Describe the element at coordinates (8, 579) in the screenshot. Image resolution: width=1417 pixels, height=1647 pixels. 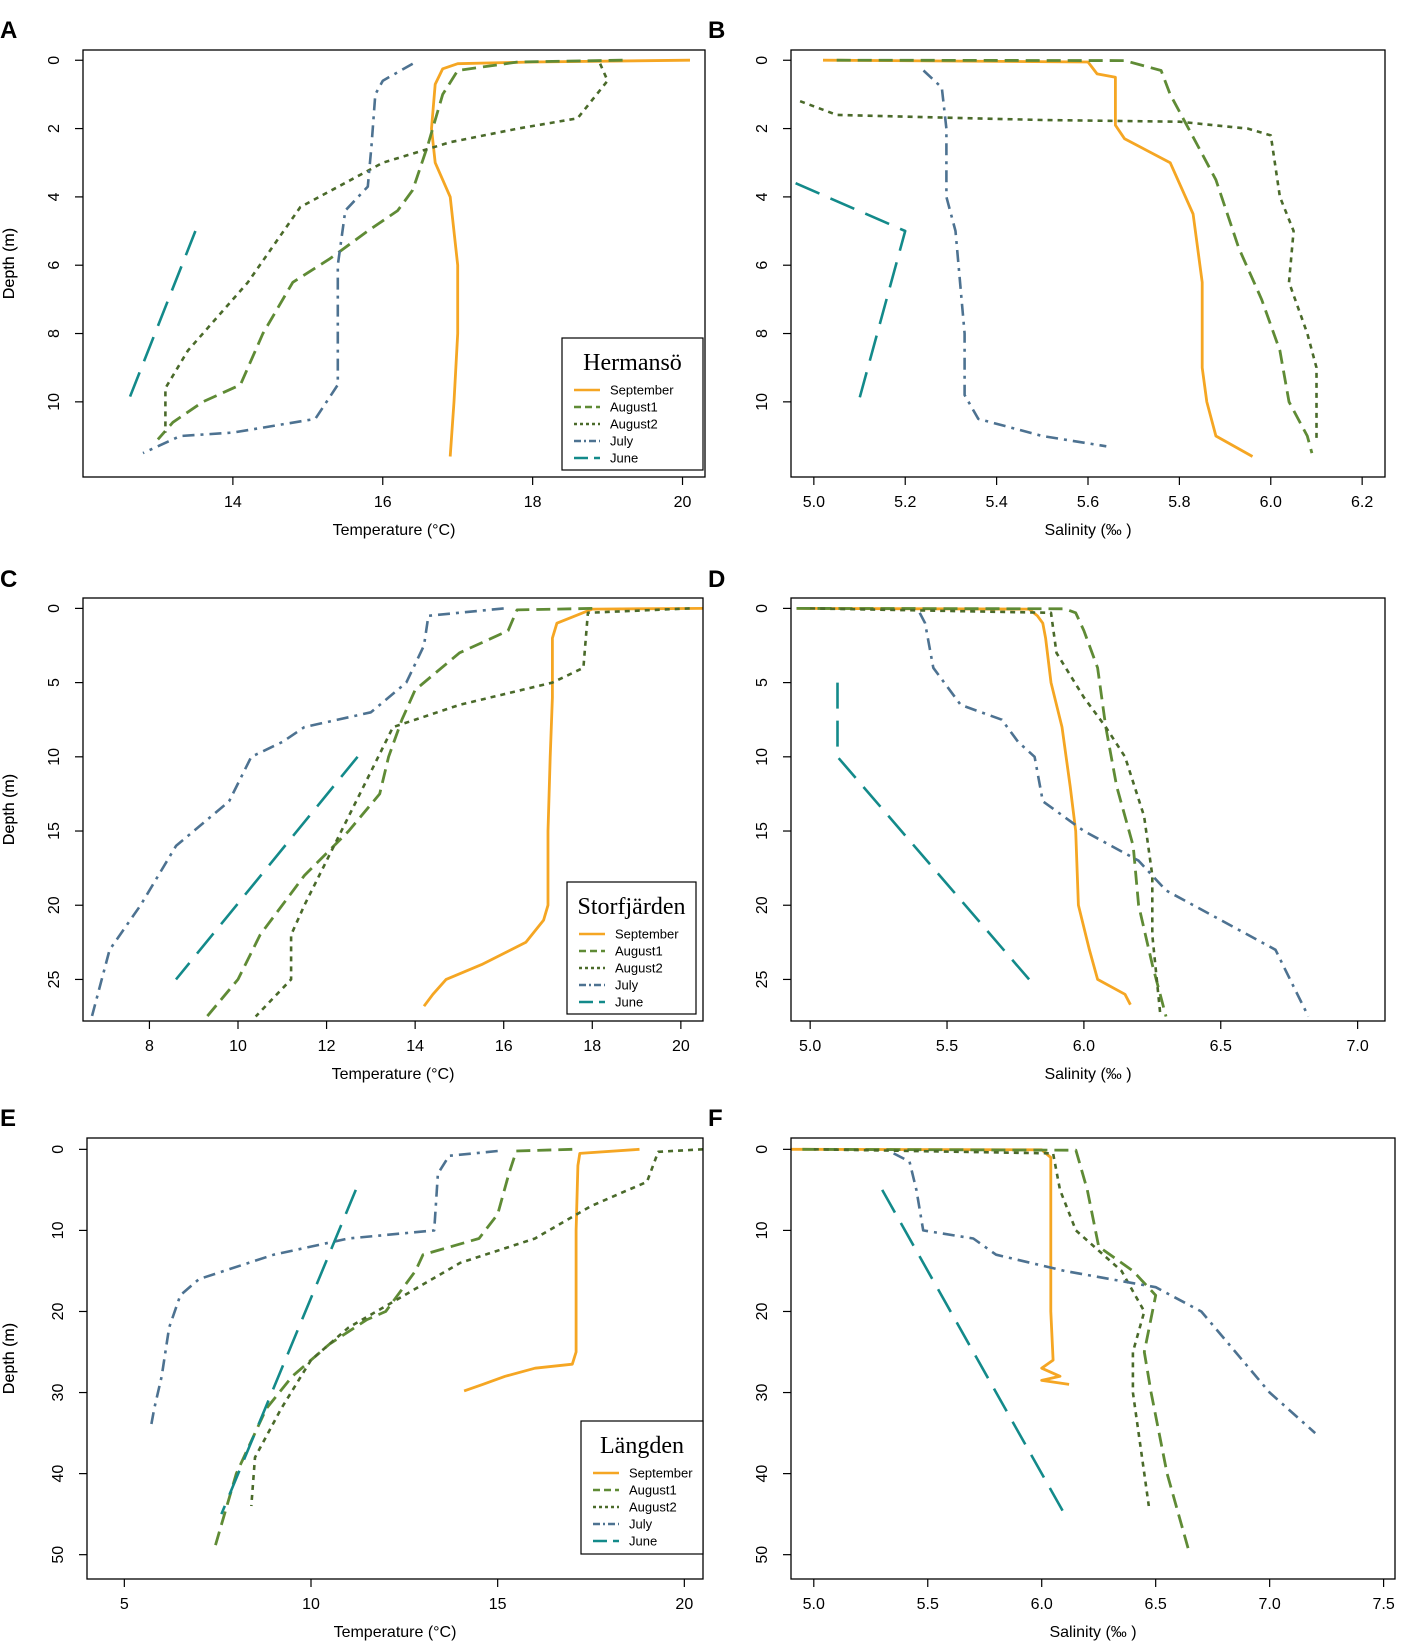
I see `panel-letter-C: C` at that location.